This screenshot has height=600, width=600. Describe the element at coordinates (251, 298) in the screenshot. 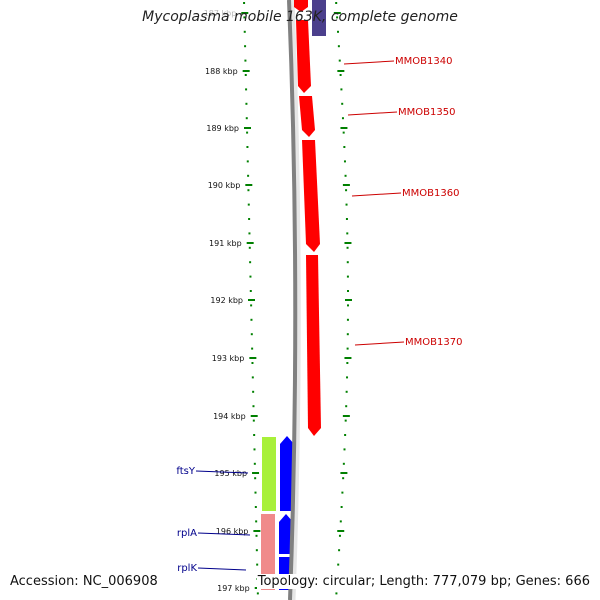

I see `left-scale-ticks` at that location.